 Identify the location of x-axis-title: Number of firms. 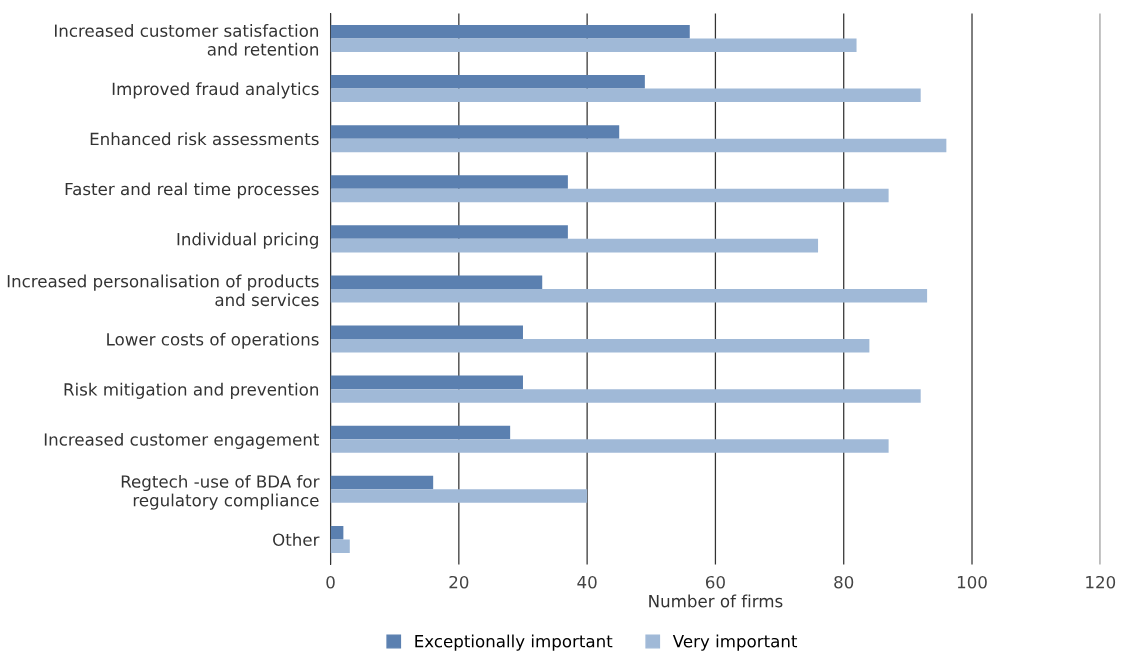
(716, 601).